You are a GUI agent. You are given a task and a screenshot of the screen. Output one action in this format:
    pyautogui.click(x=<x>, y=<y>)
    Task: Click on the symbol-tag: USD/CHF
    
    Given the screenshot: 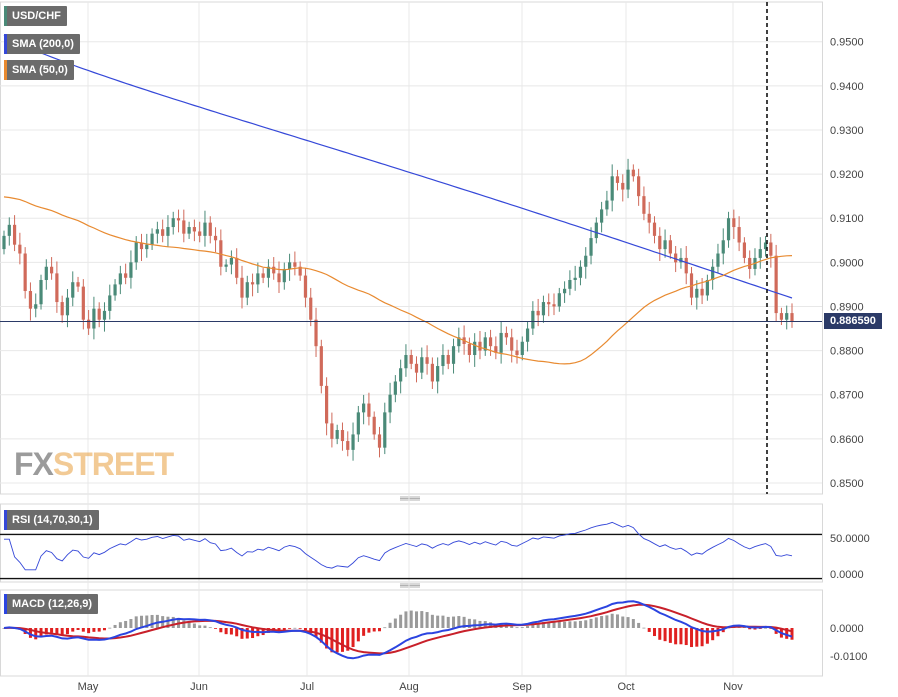 What is the action you would take?
    pyautogui.click(x=35, y=16)
    